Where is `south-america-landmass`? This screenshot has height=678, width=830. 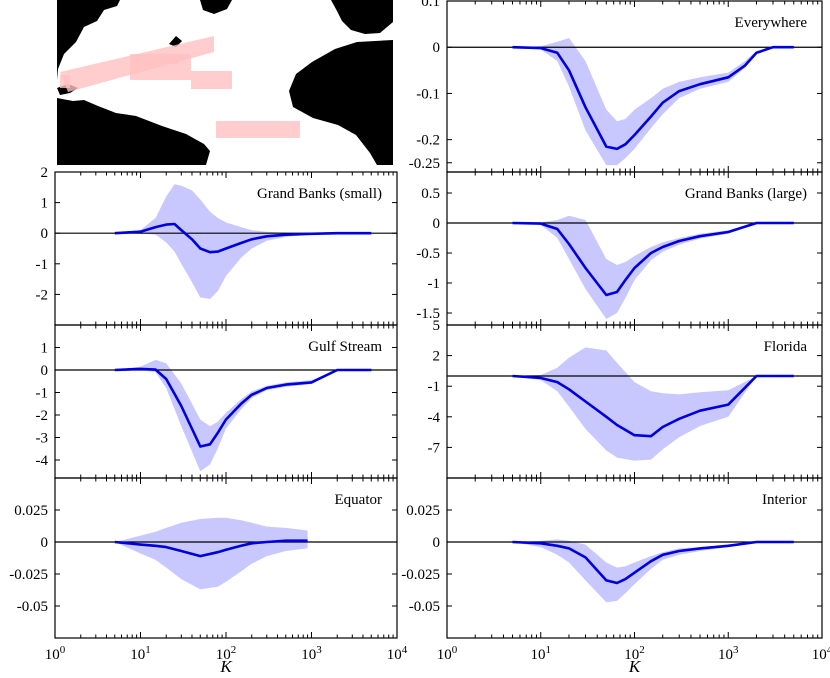
south-america-landmass is located at coordinates (133, 131).